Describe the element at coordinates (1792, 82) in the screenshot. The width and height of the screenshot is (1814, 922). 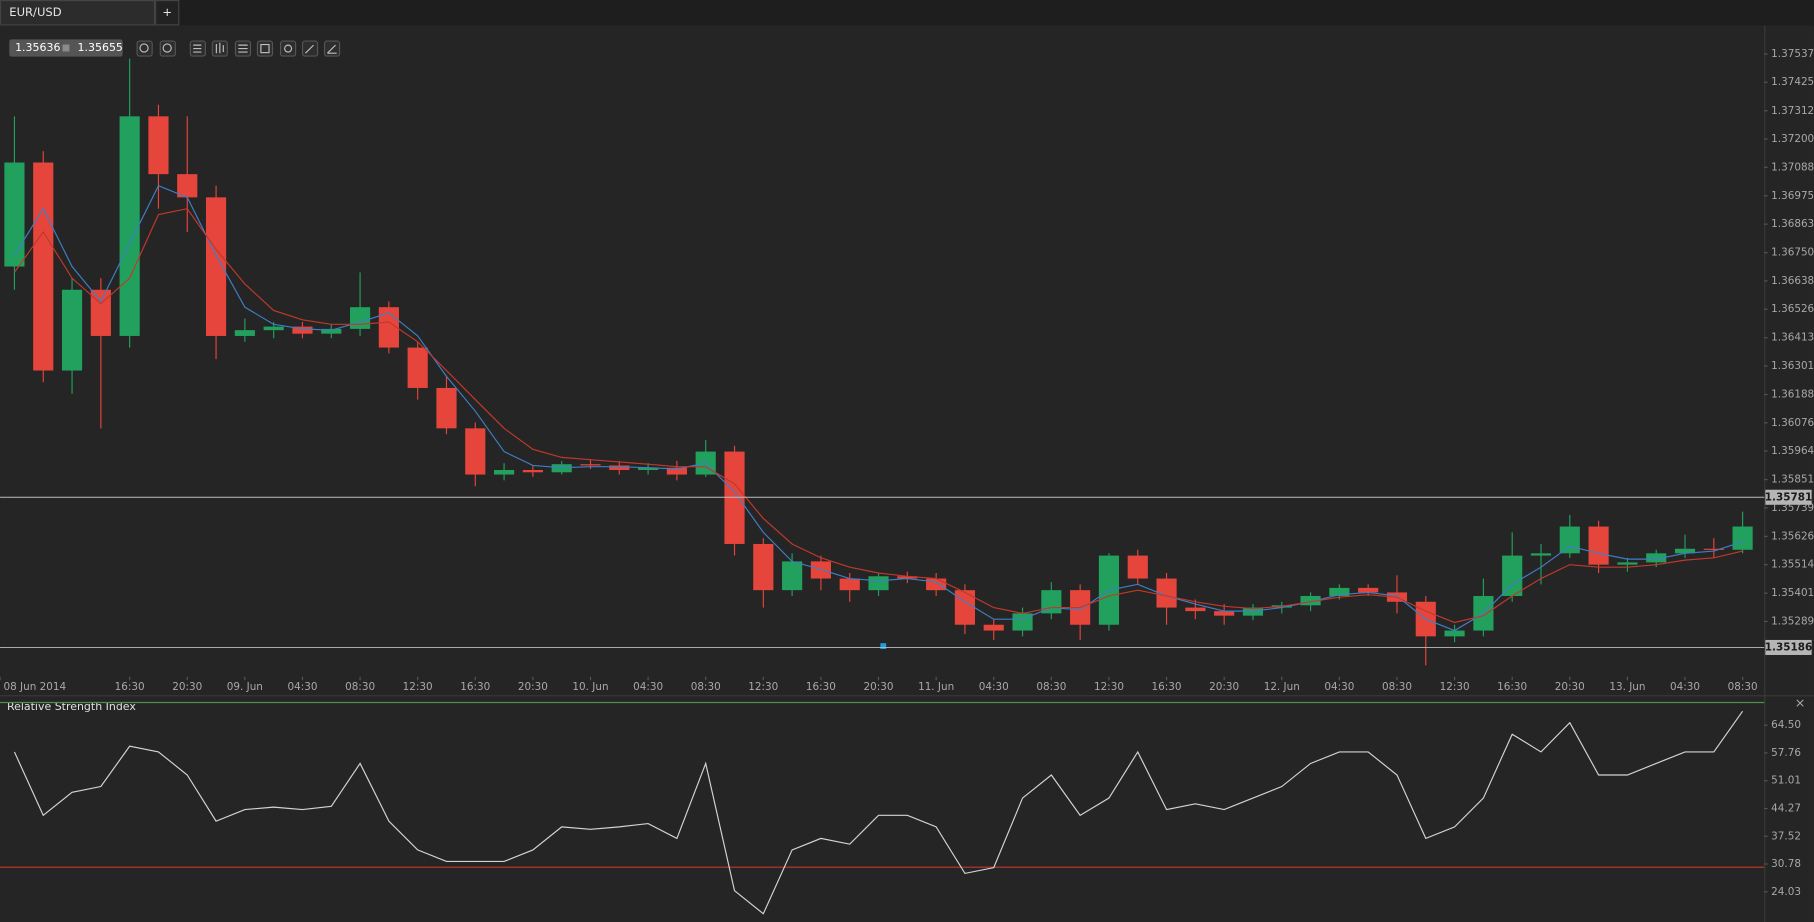
I see `y-tick-label: 1.37425` at that location.